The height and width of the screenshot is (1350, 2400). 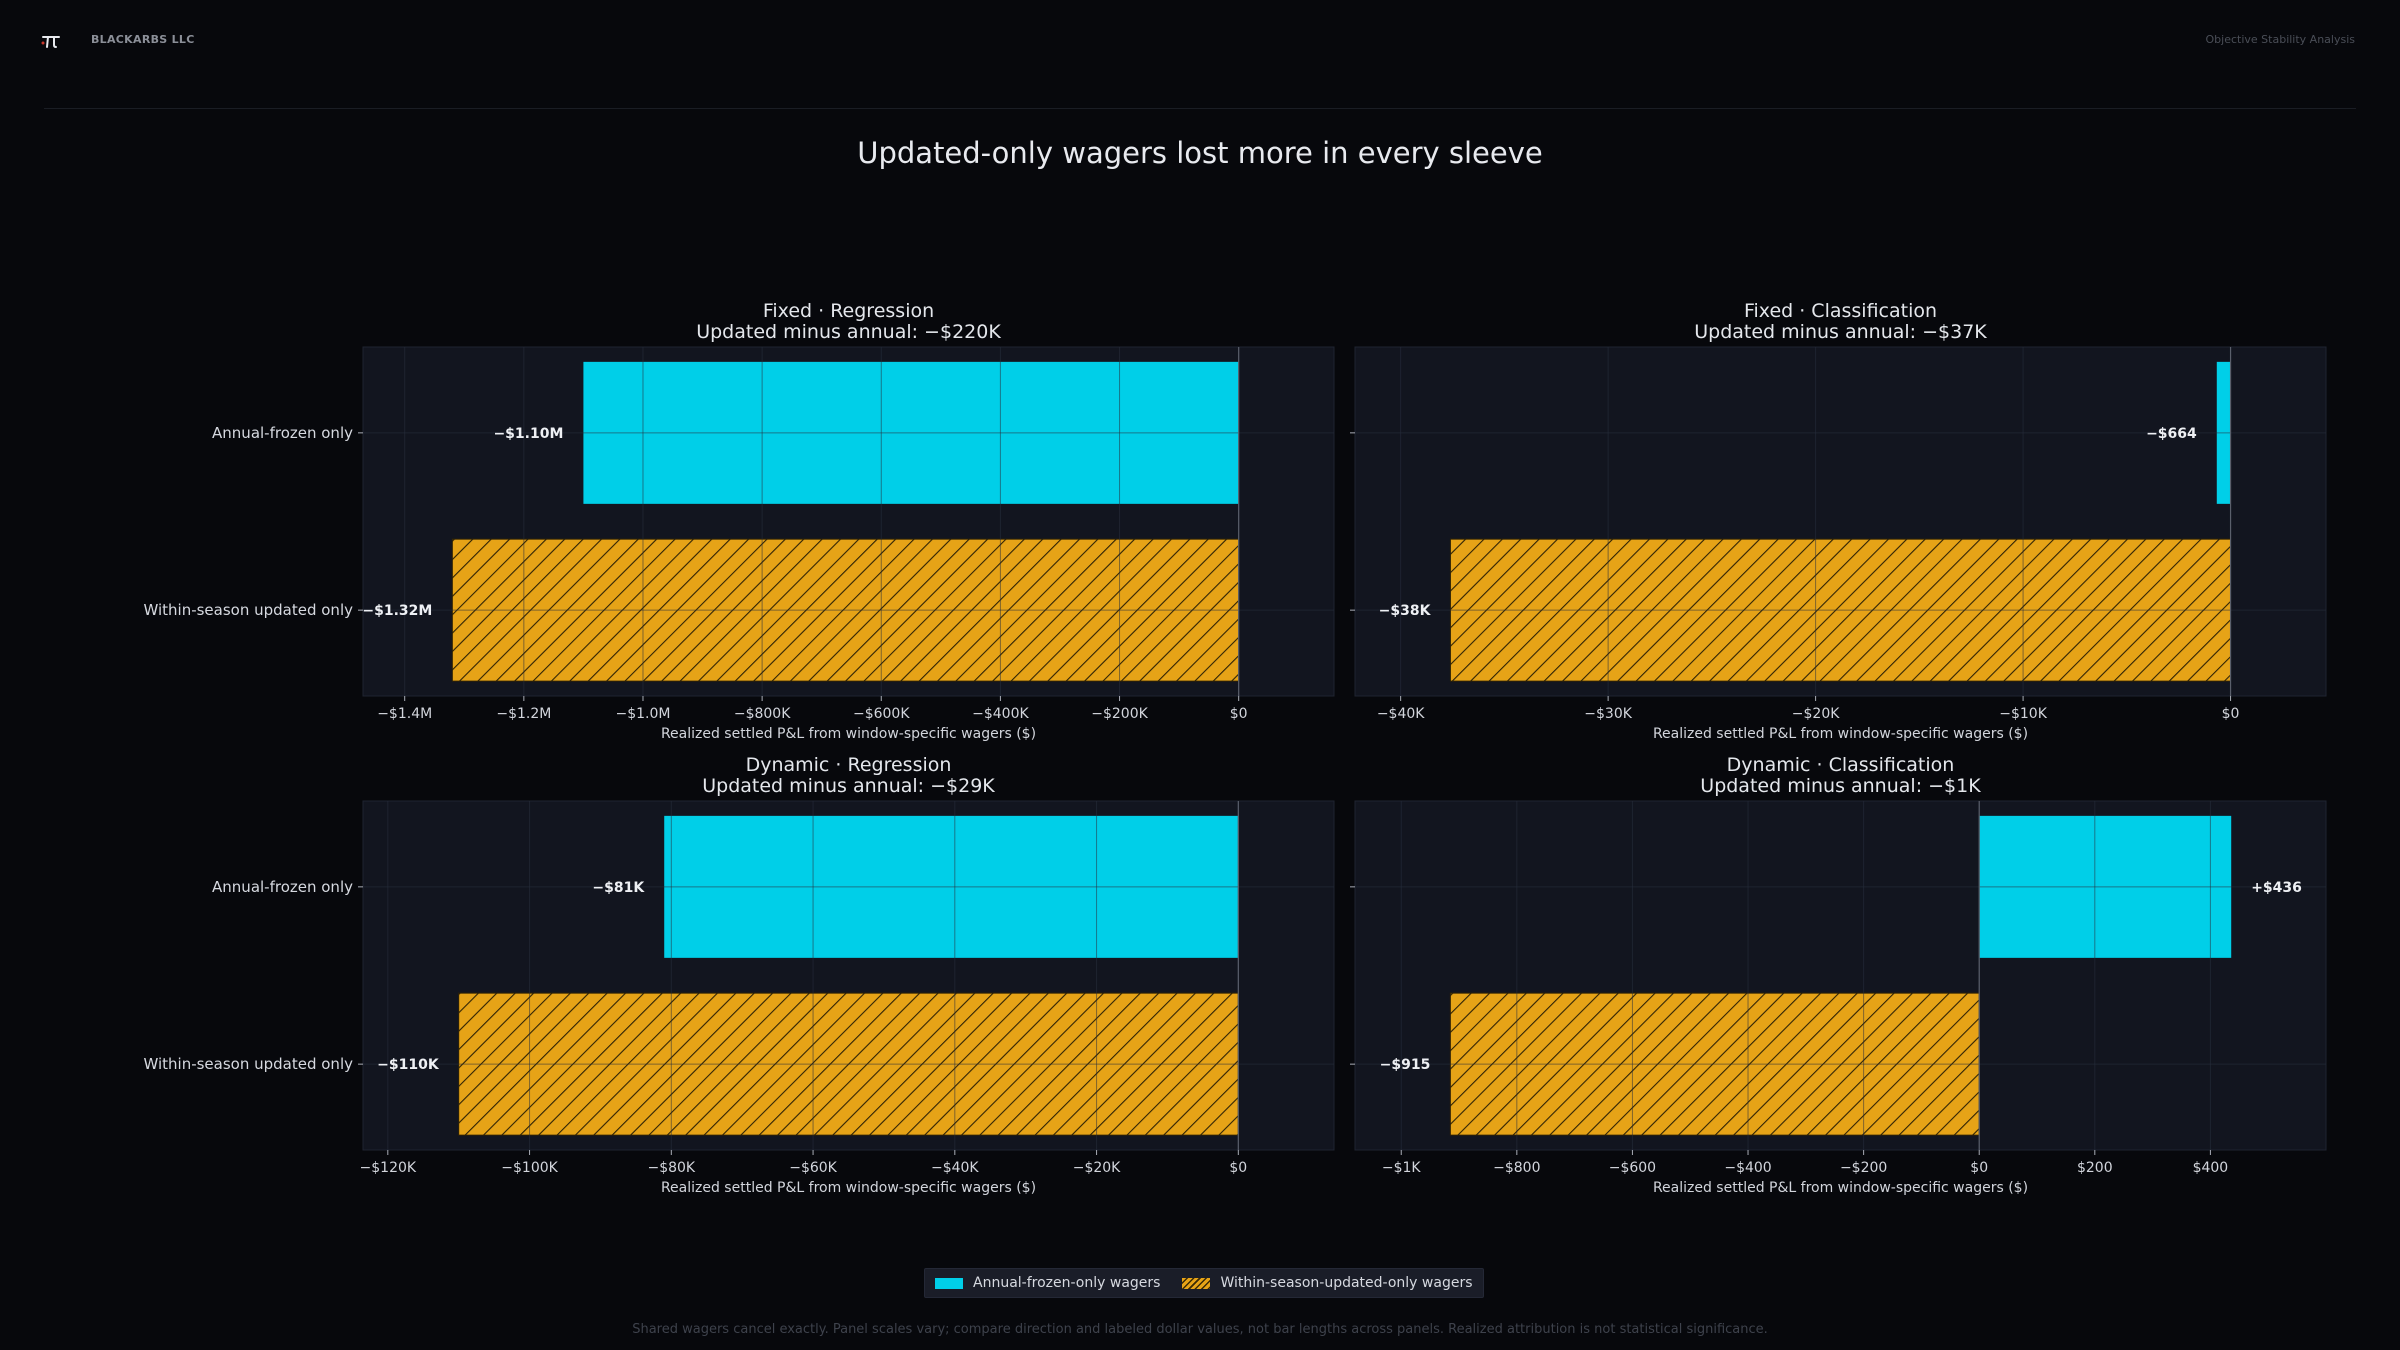 What do you see at coordinates (848, 786) in the screenshot?
I see `panel-subtitle: Updated minus annual: −$29K` at bounding box center [848, 786].